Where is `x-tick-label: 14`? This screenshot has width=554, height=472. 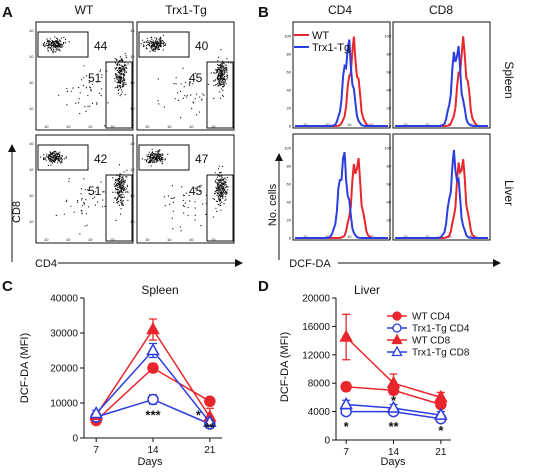
x-tick-label: 14 is located at coordinates (153, 450).